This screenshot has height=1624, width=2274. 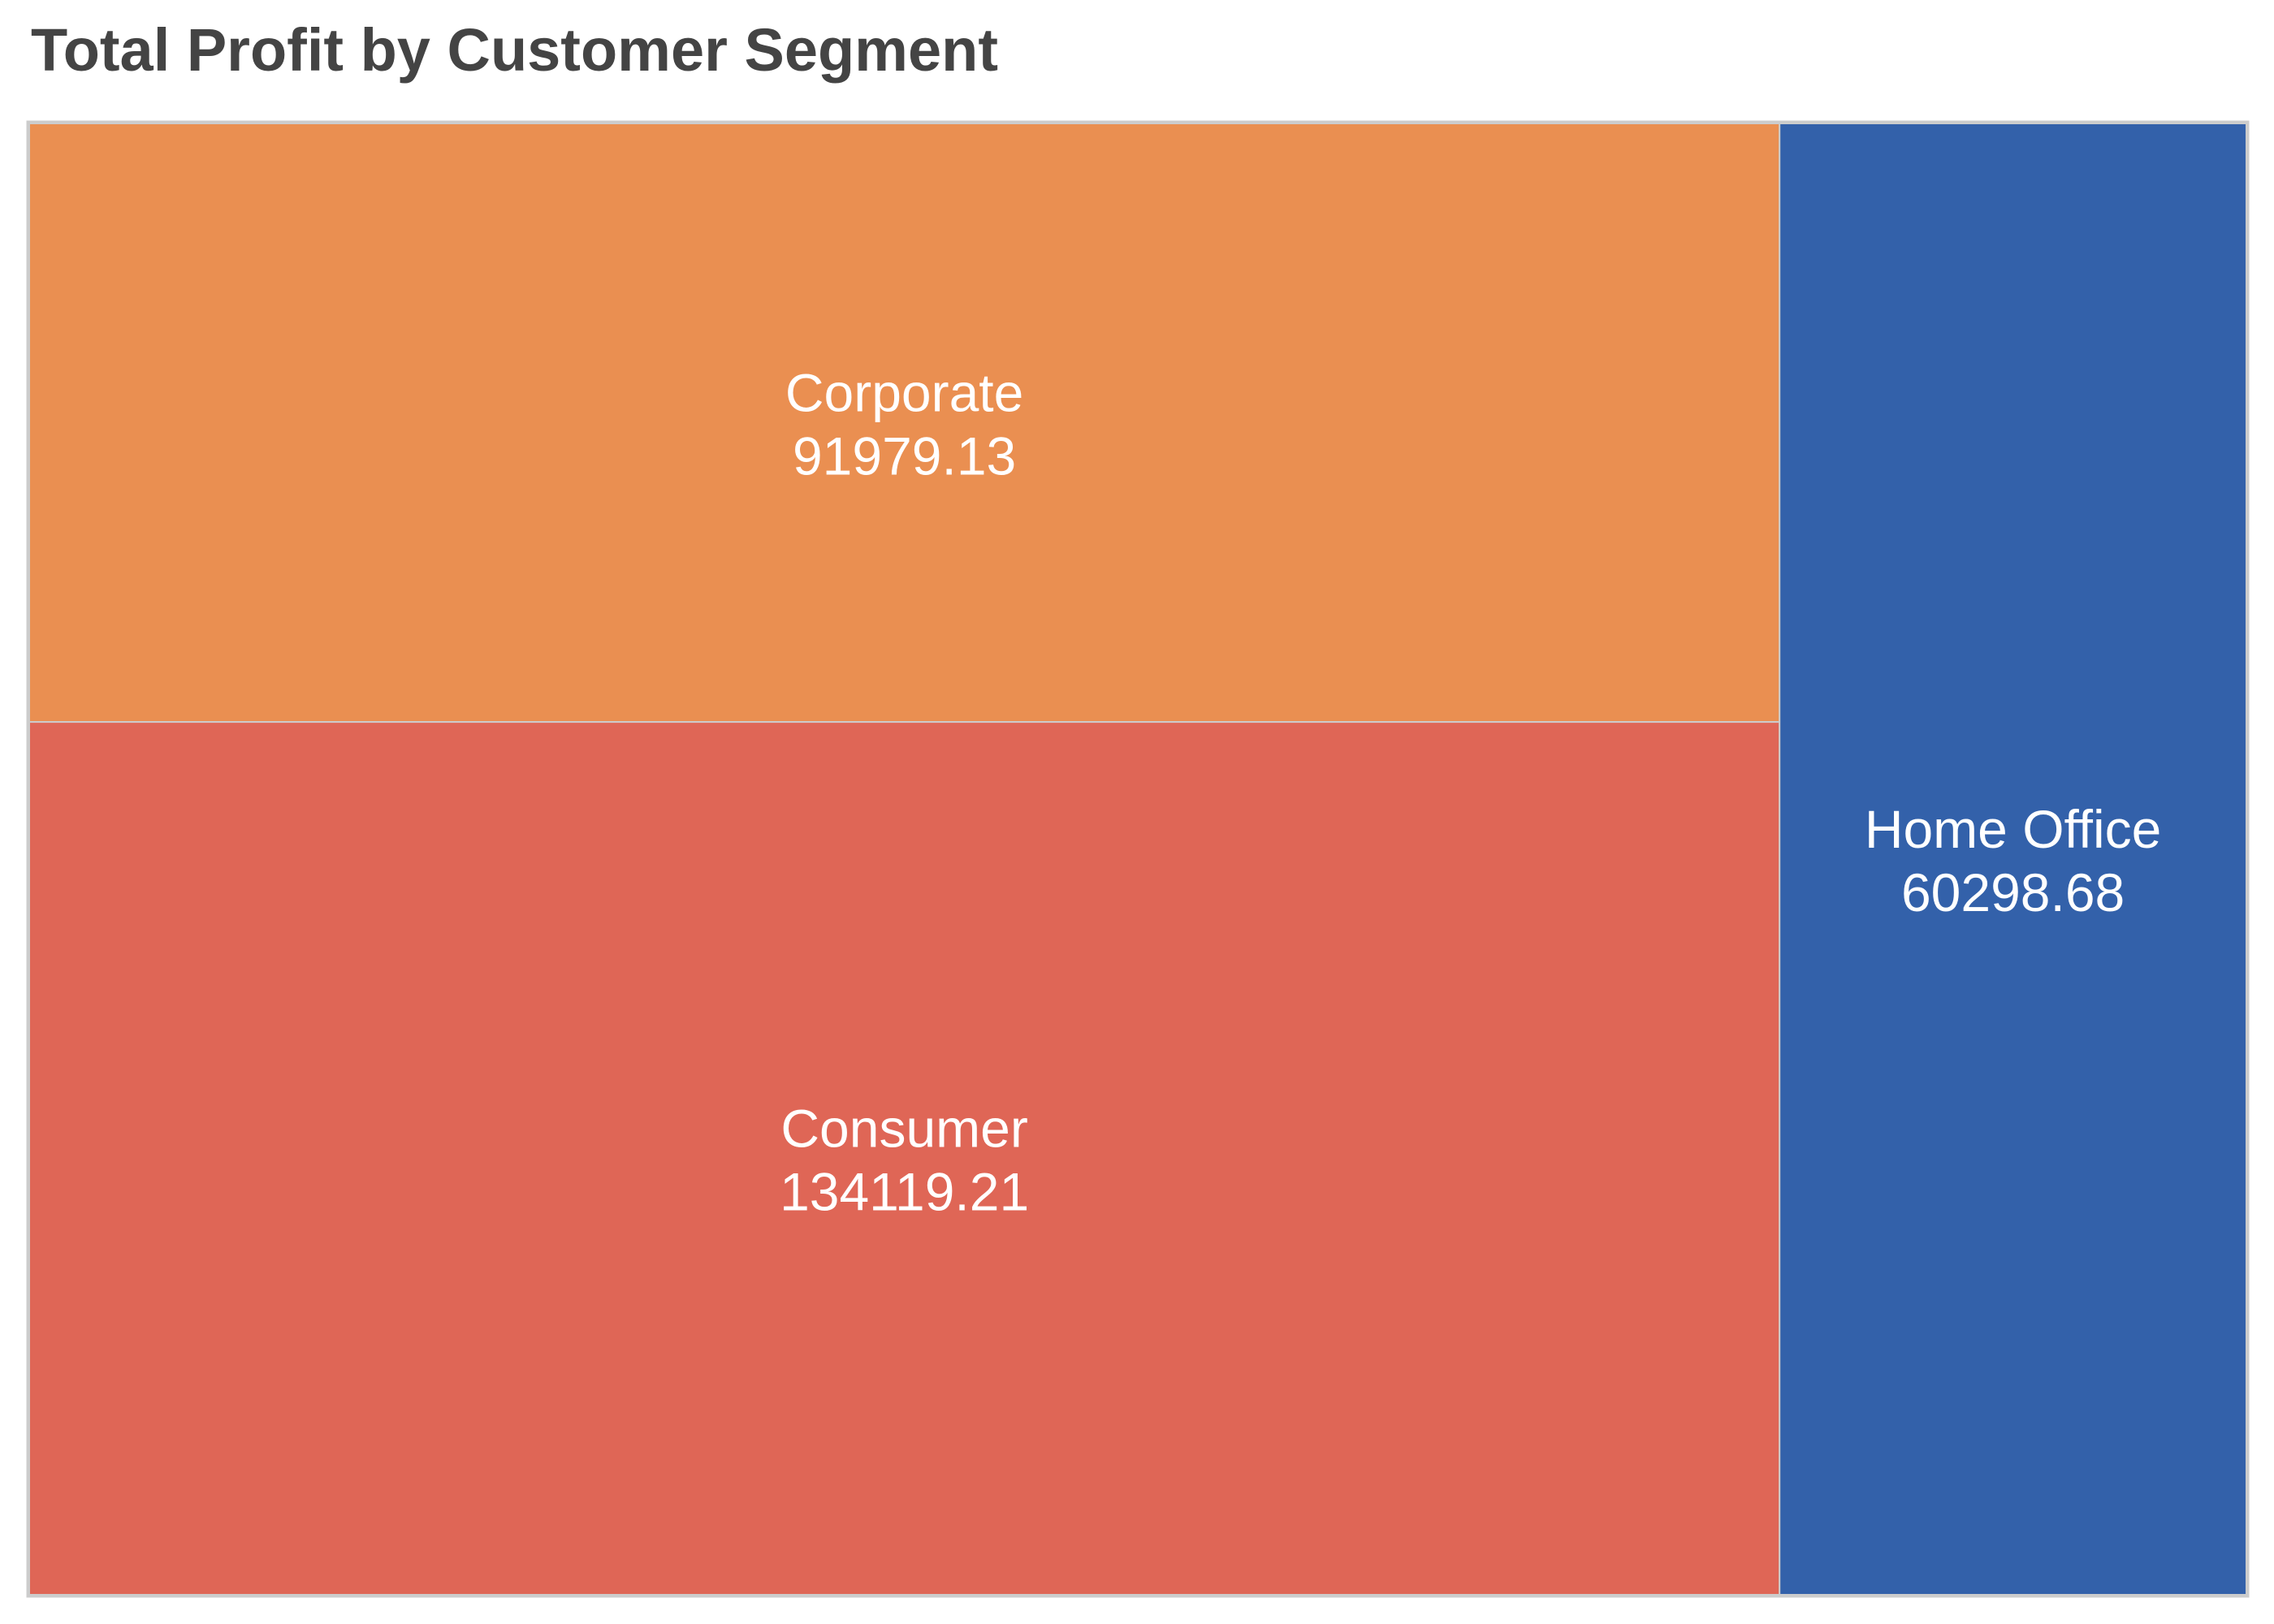 What do you see at coordinates (2014, 829) in the screenshot?
I see `tile-label-home-office: Home Office` at bounding box center [2014, 829].